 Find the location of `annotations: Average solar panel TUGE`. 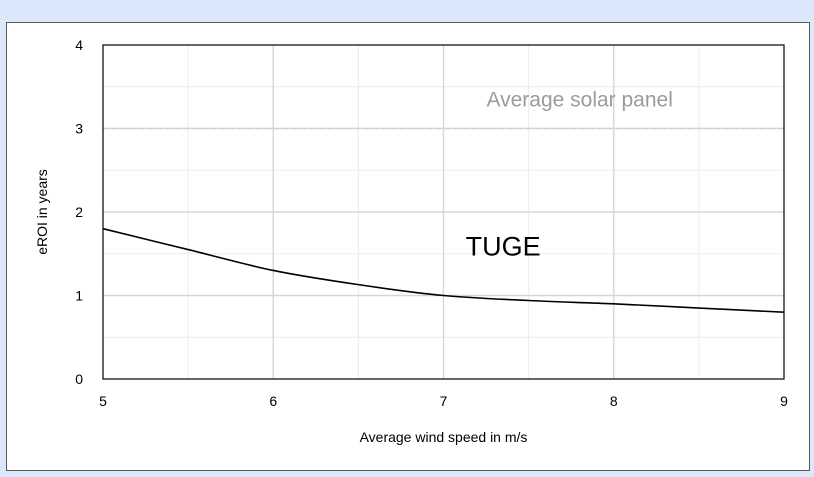

annotations: Average solar panel TUGE is located at coordinates (569, 174).